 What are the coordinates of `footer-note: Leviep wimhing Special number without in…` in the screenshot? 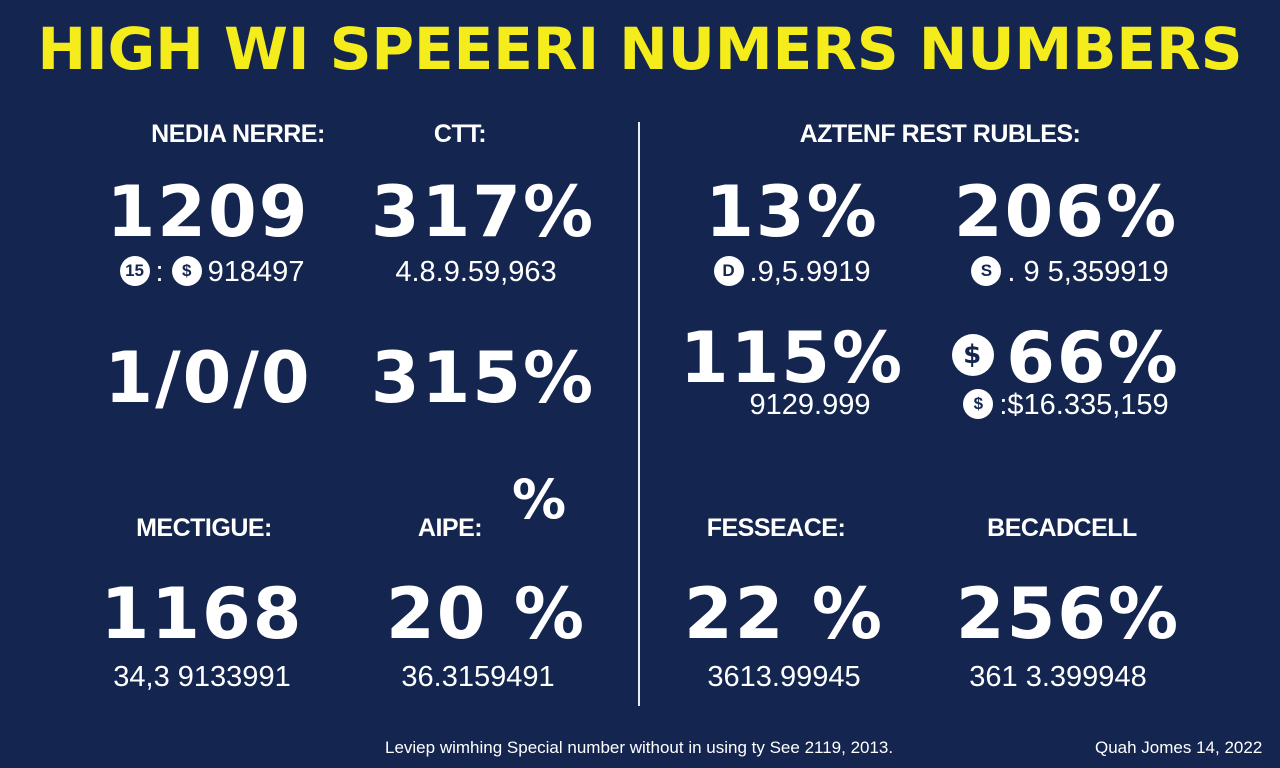 It's located at (639, 747).